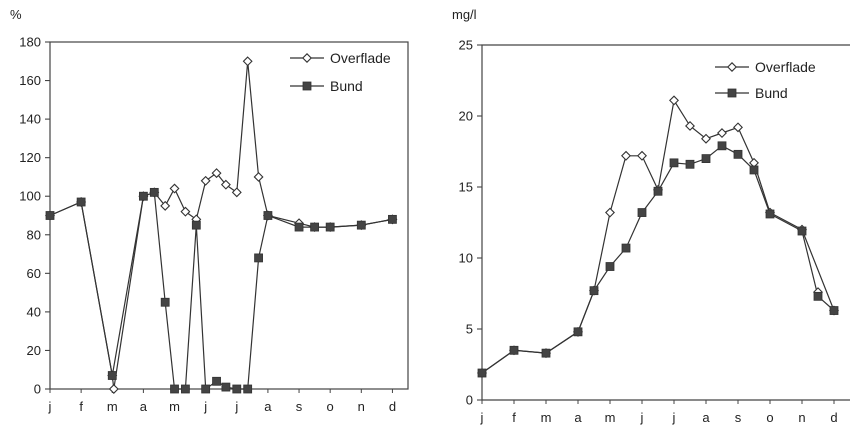  What do you see at coordinates (801, 417) in the screenshot?
I see `chart-right-x-tick-label: n` at bounding box center [801, 417].